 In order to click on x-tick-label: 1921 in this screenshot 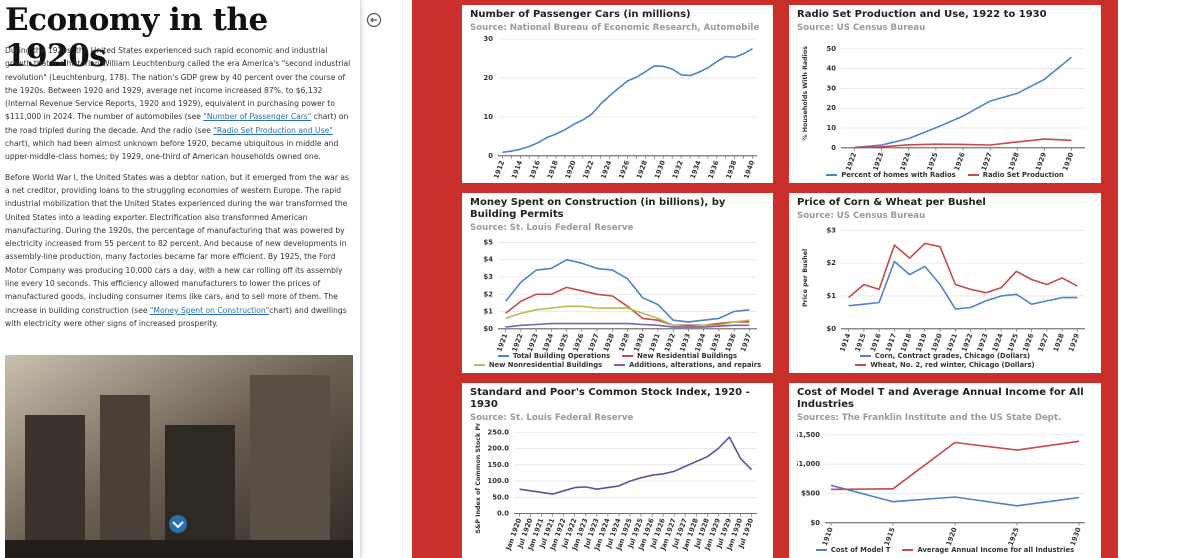, I will do `click(952, 342)`.